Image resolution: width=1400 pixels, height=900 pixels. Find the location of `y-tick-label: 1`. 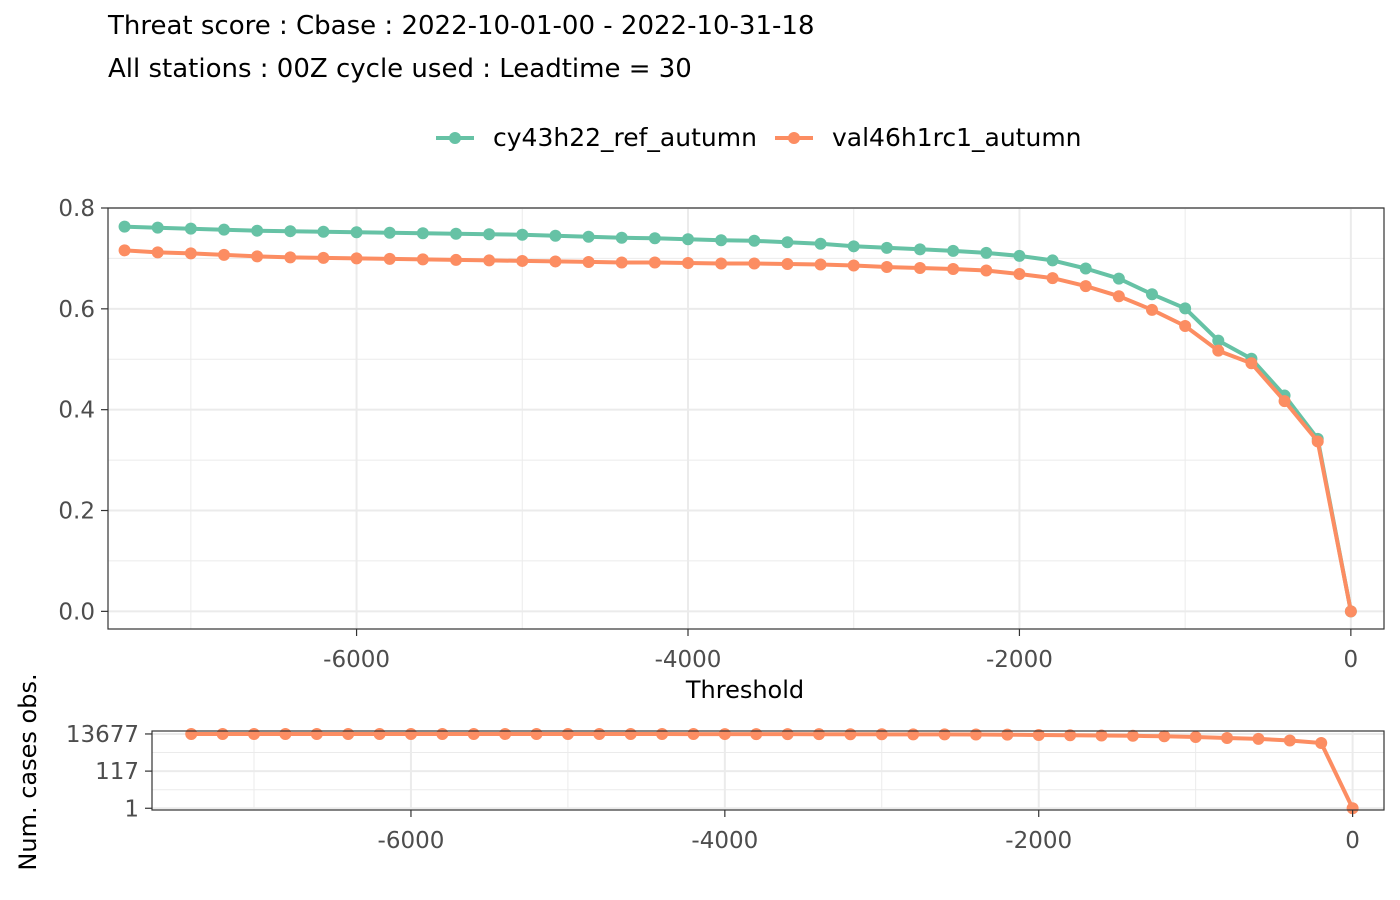

y-tick-label: 1 is located at coordinates (131, 809).